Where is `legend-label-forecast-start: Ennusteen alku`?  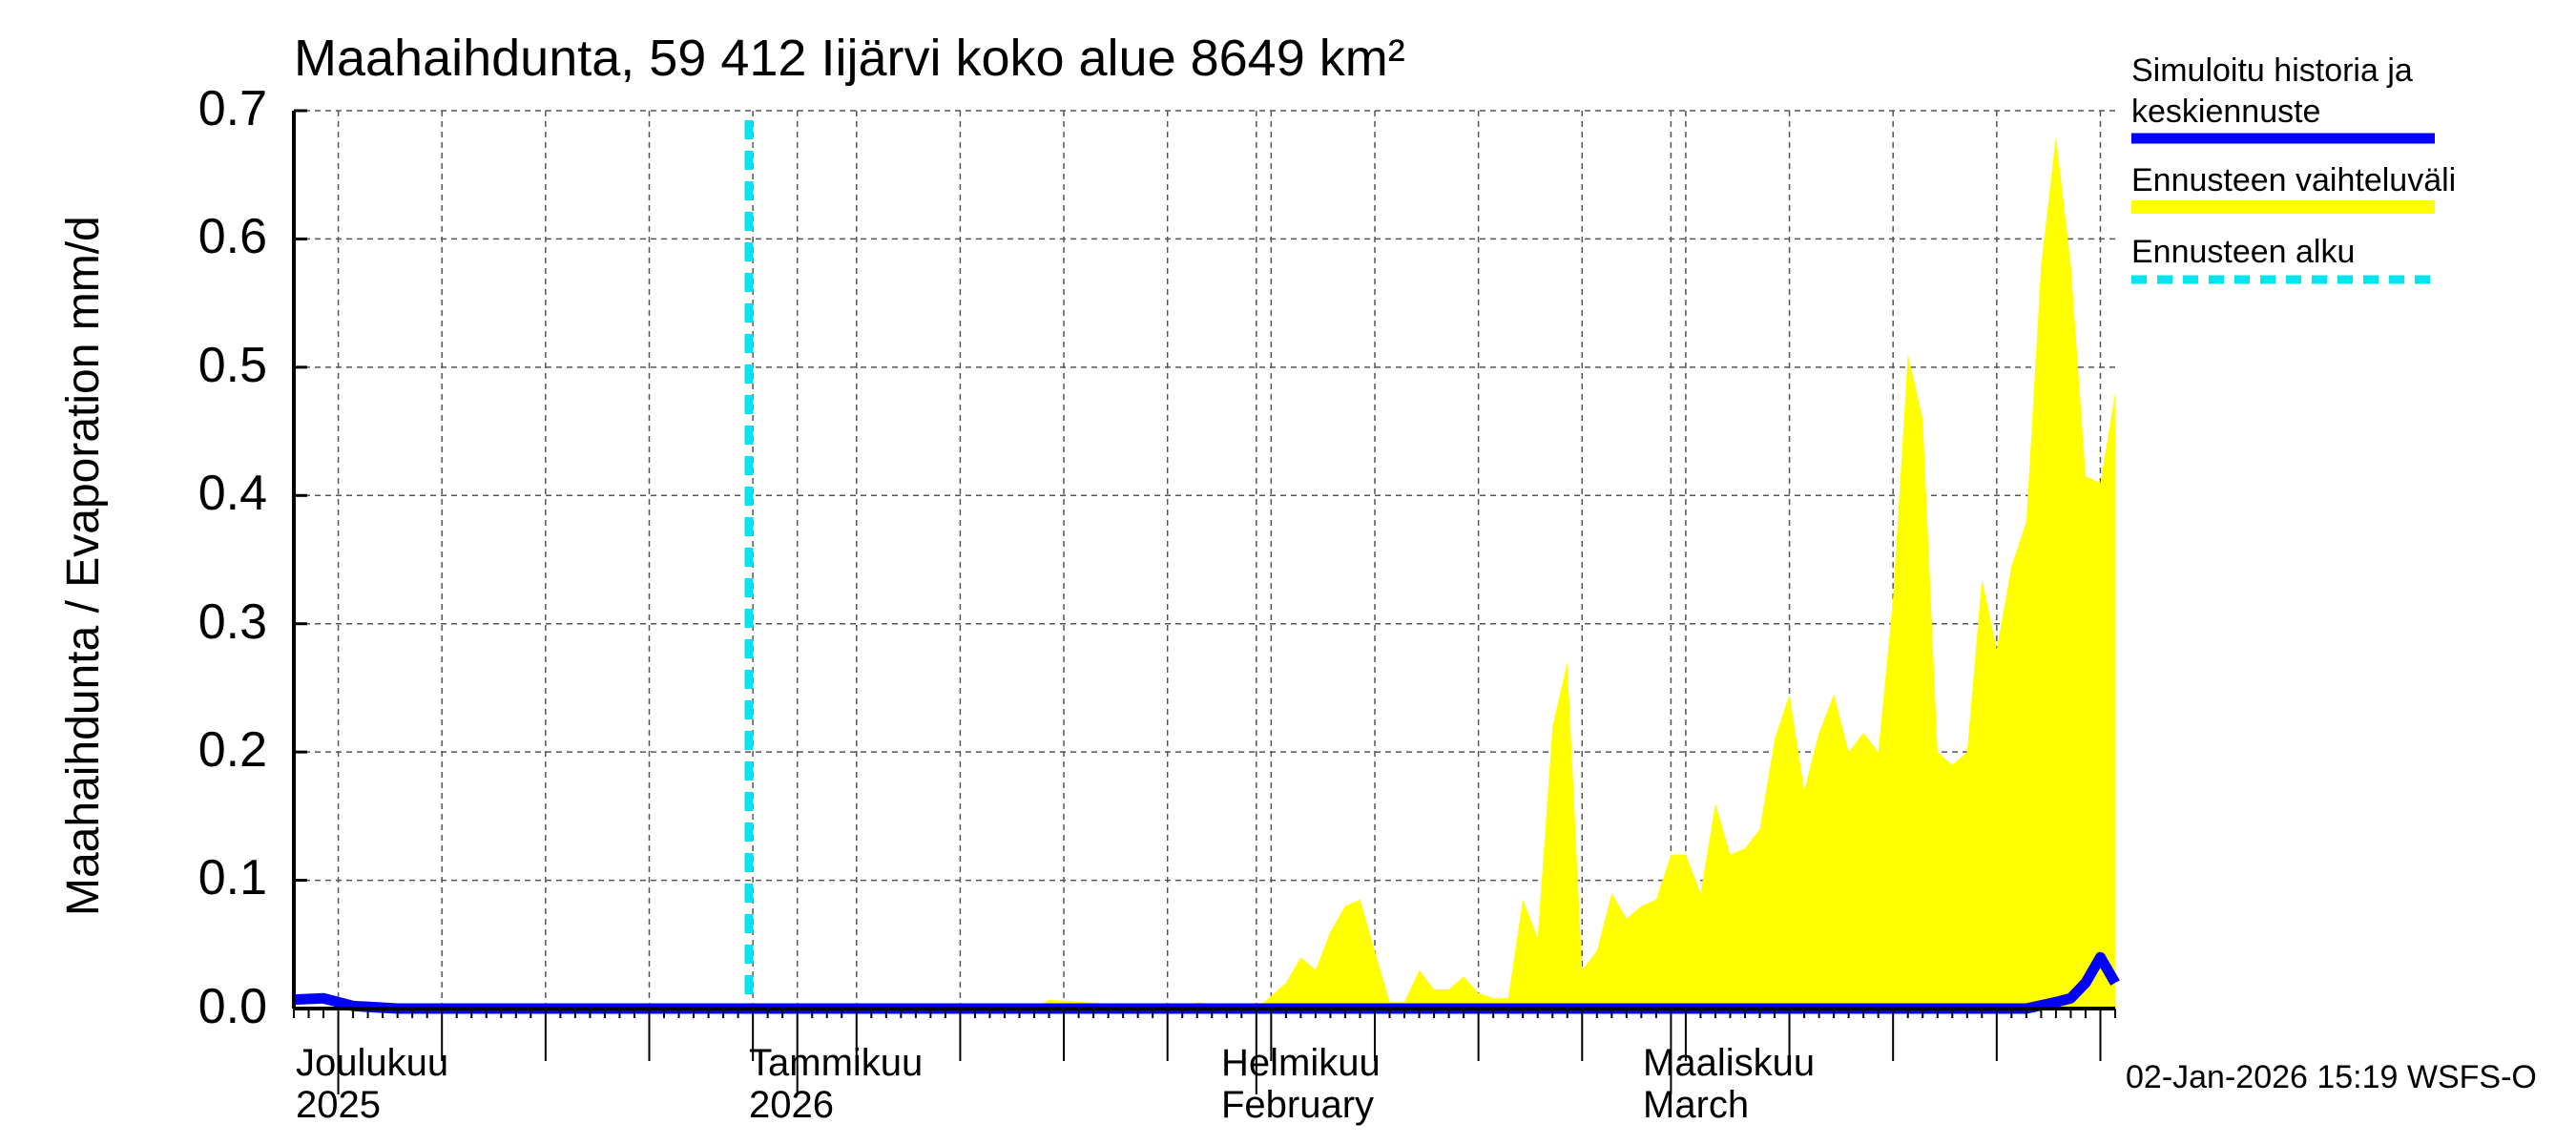
legend-label-forecast-start: Ennusteen alku is located at coordinates (2243, 252).